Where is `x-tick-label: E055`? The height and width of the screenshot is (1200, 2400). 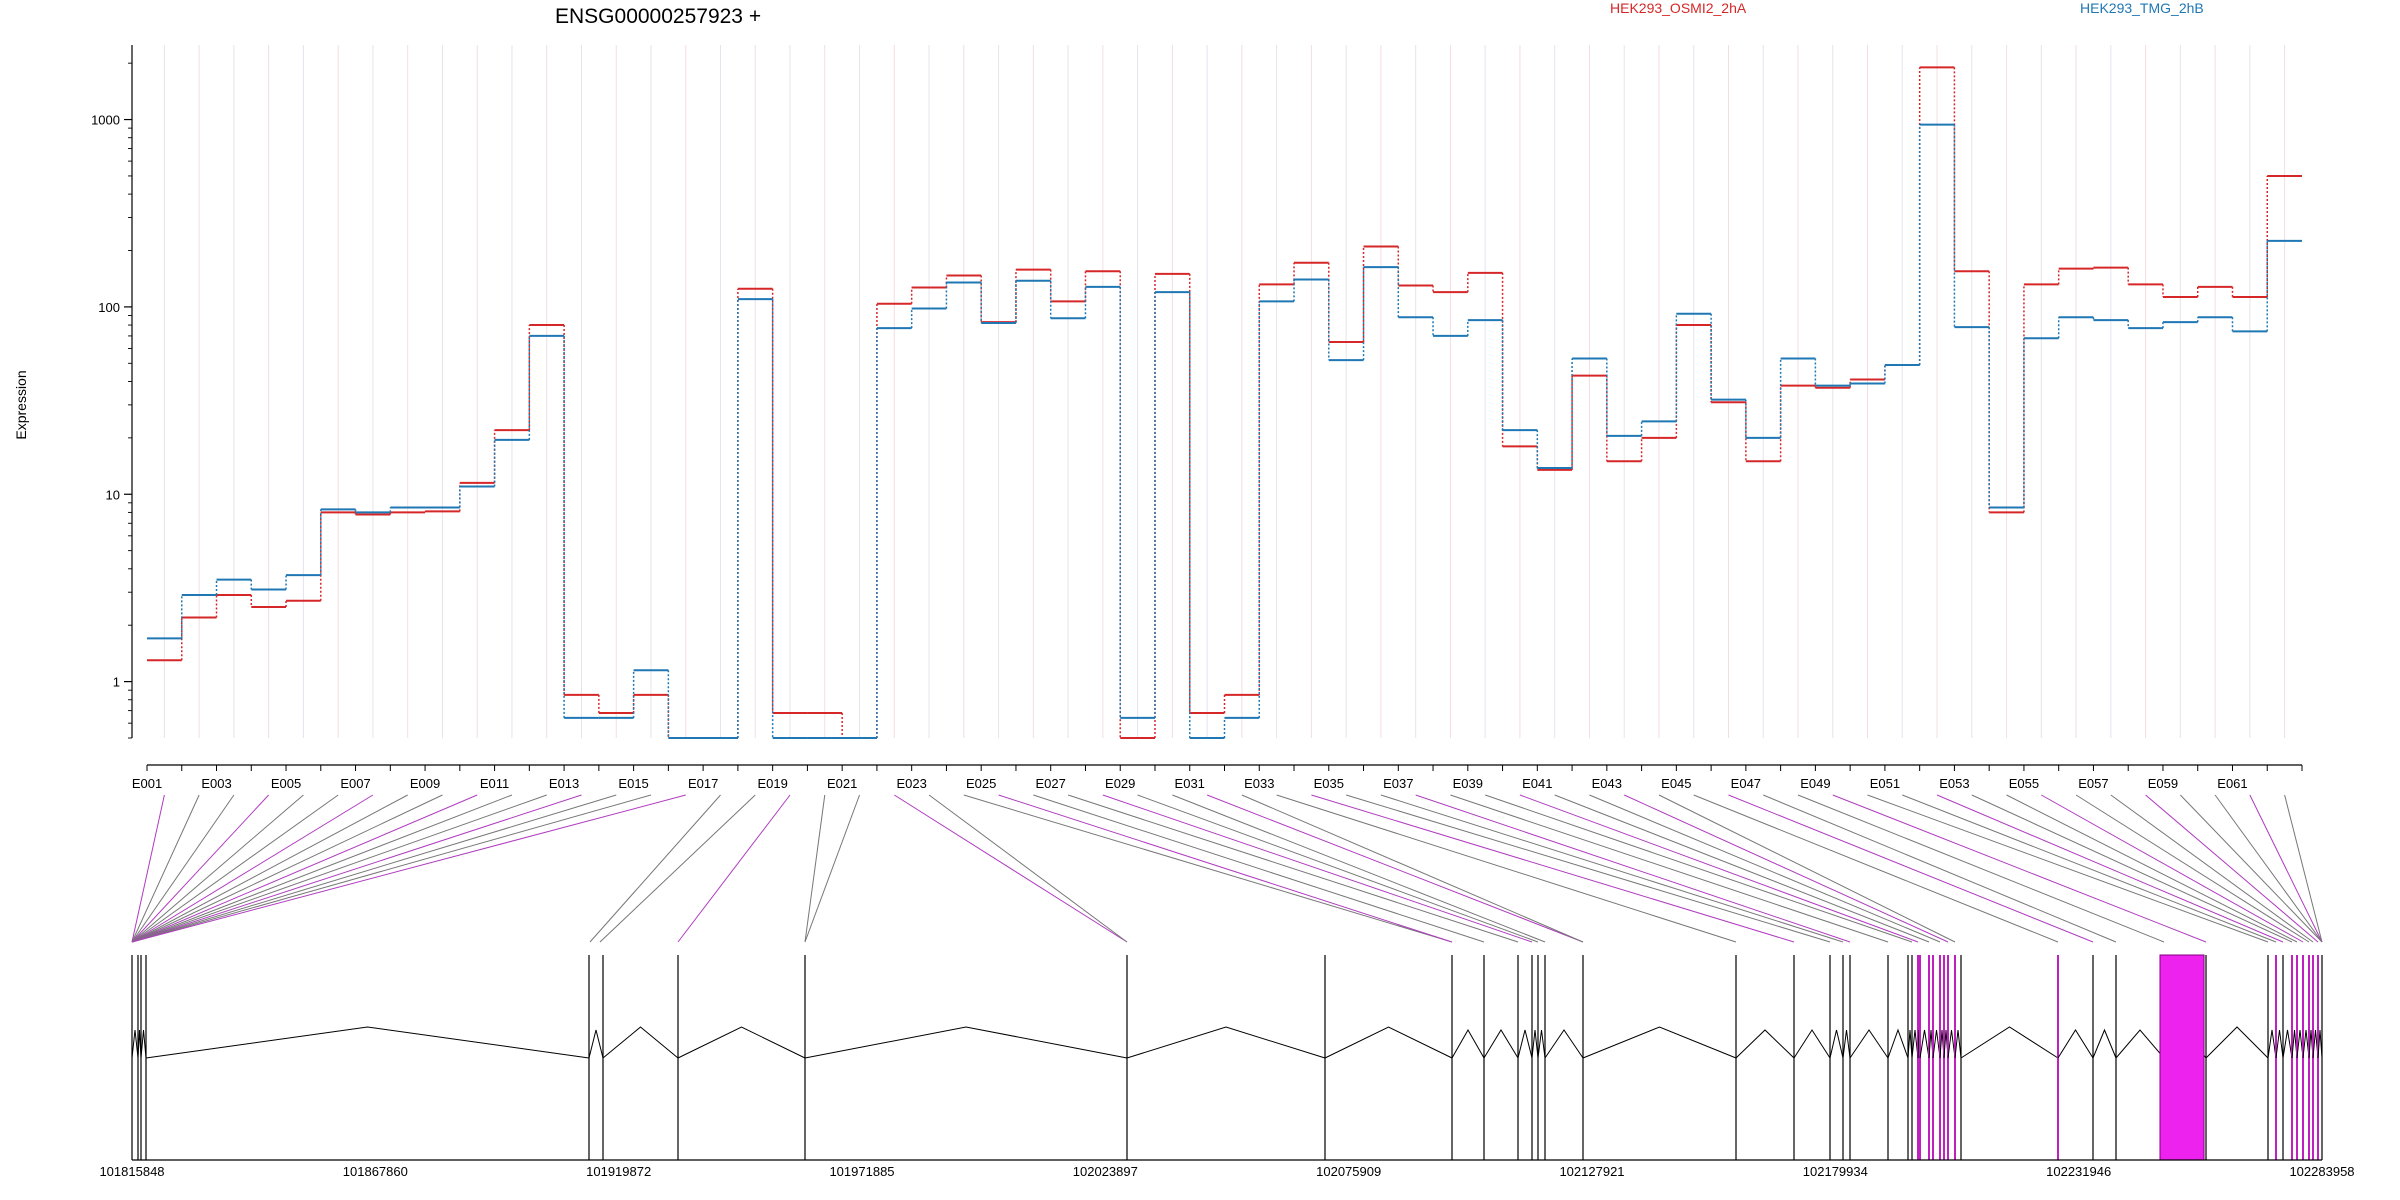
x-tick-label: E055 is located at coordinates (2024, 783).